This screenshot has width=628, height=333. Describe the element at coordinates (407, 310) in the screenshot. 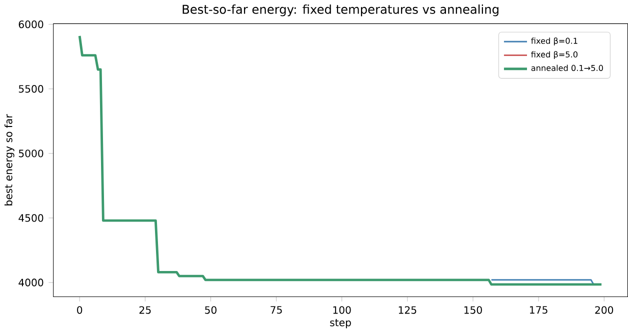

I see `x-tick-label: 125` at that location.